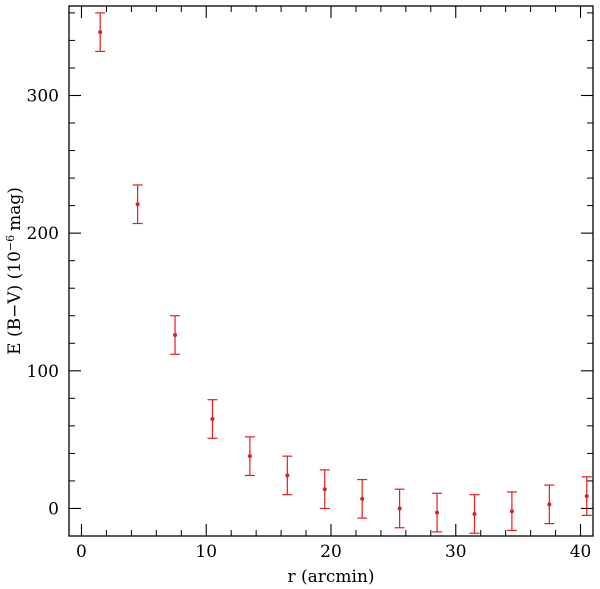 This screenshot has width=600, height=589. Describe the element at coordinates (43, 96) in the screenshot. I see `y-tick-label: 300` at that location.